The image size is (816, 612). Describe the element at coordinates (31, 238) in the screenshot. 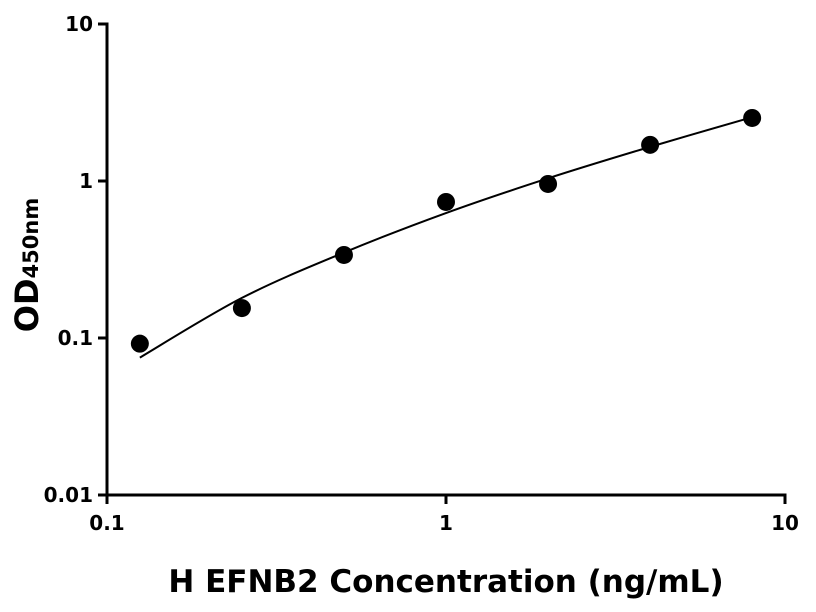

I see `y-axis-label-sub: 450nm` at that location.